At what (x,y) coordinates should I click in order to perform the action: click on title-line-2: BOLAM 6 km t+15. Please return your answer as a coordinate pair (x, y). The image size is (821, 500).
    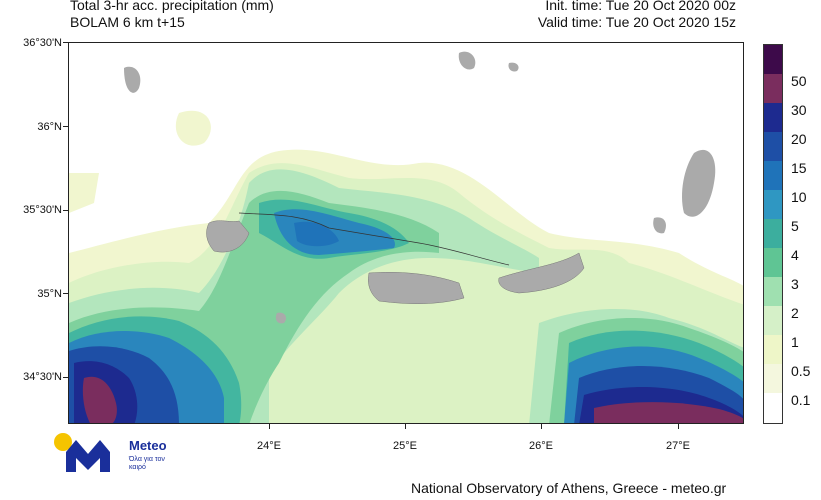
    Looking at the image, I should click on (127, 22).